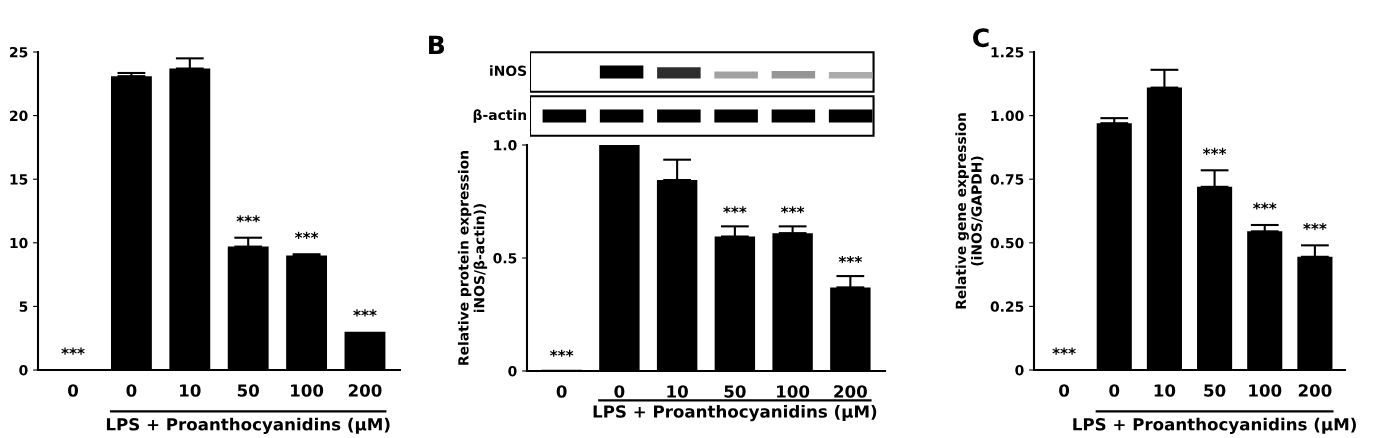 The height and width of the screenshot is (438, 1380). What do you see at coordinates (19, 243) in the screenshot?
I see `y-tick-label: 10` at bounding box center [19, 243].